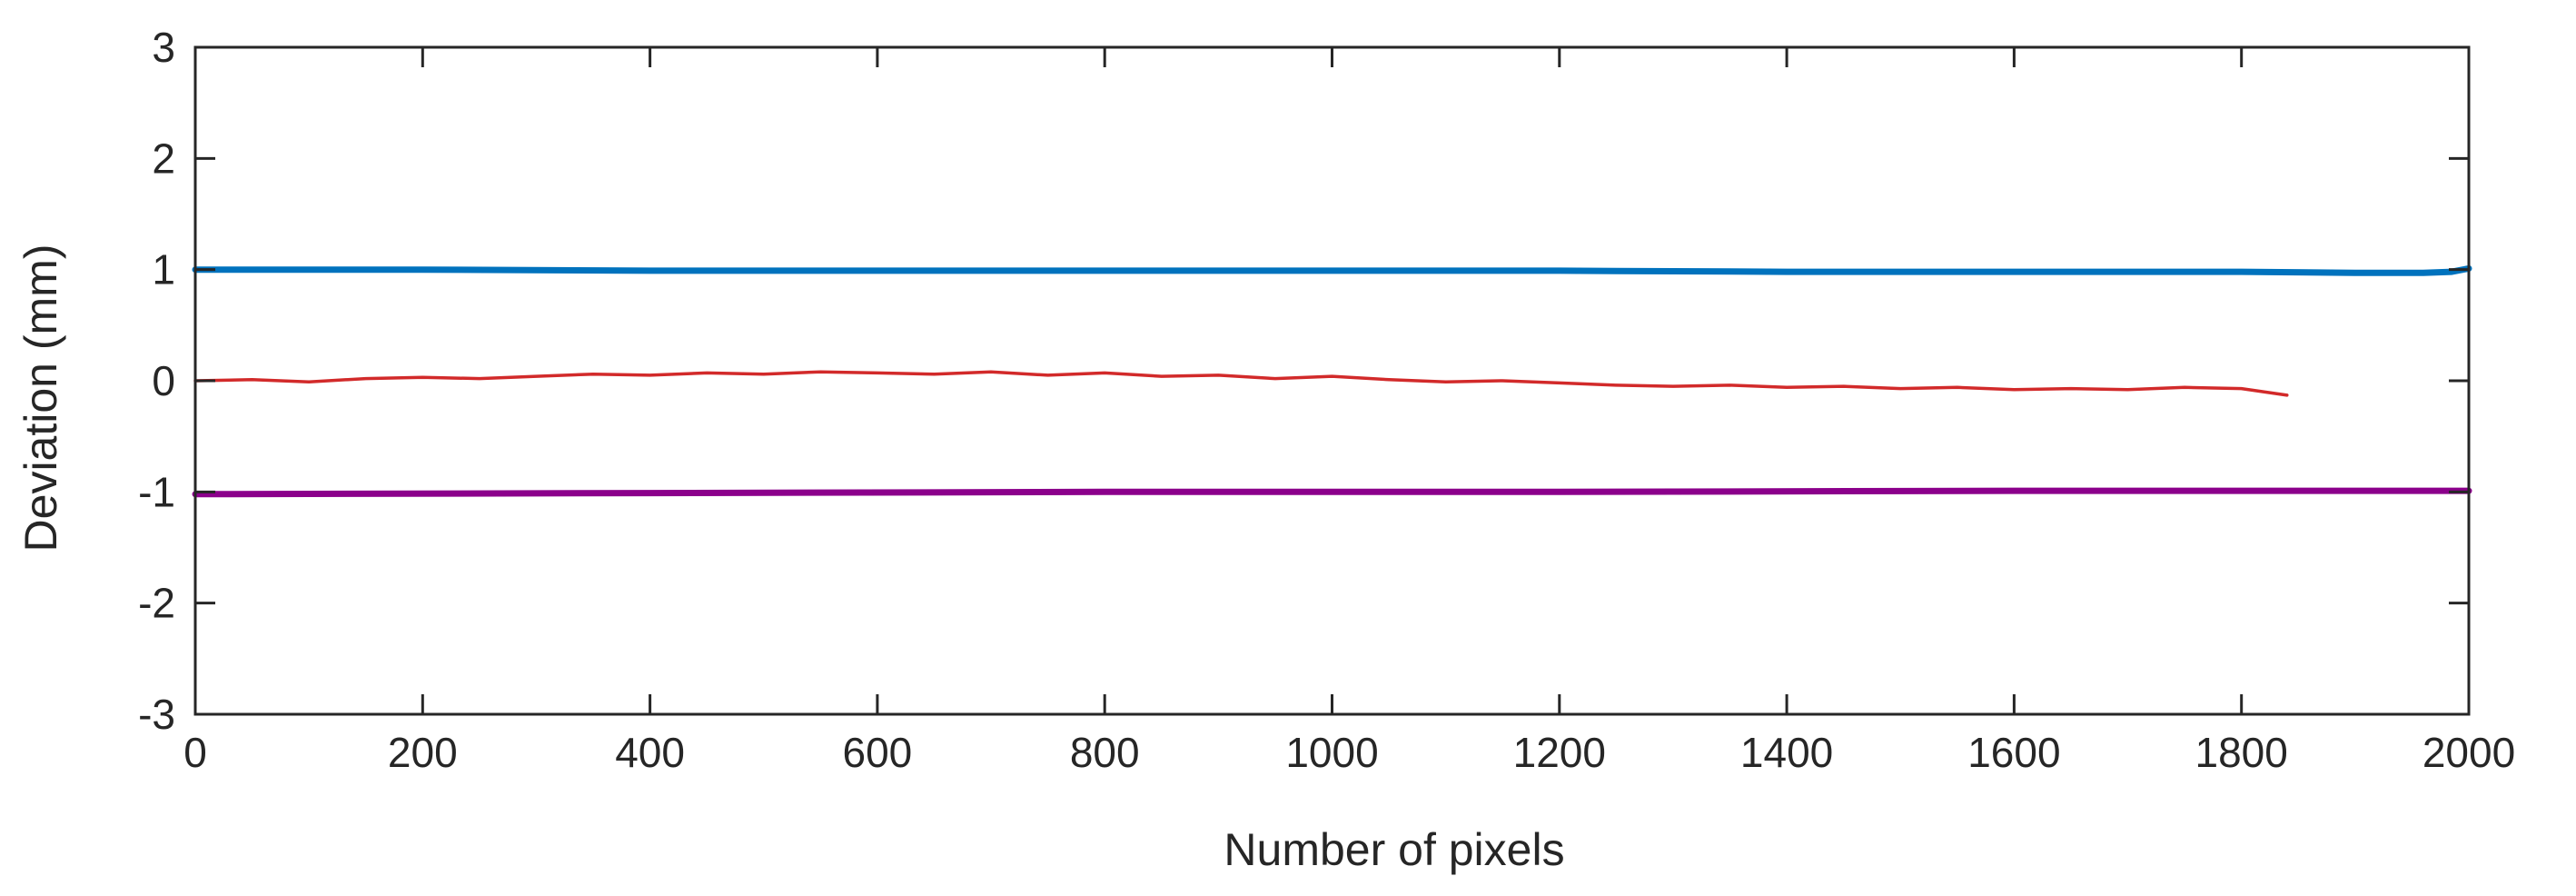 Image resolution: width=2576 pixels, height=896 pixels. What do you see at coordinates (650, 752) in the screenshot?
I see `x-tick-label: 400` at bounding box center [650, 752].